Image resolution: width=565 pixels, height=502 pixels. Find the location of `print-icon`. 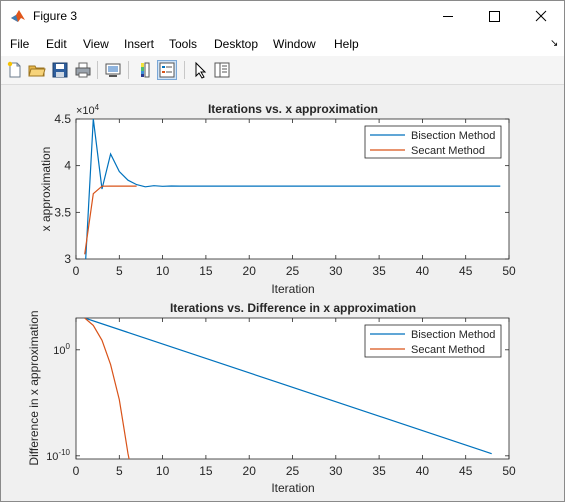

print-icon is located at coordinates (83, 70).